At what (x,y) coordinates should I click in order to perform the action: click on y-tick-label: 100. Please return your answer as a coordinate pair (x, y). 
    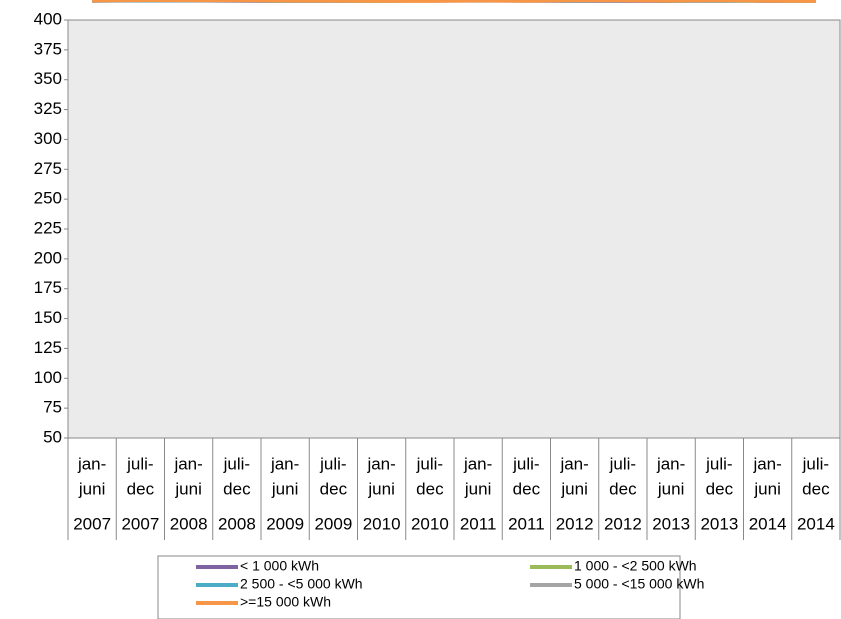
    Looking at the image, I should click on (48, 377).